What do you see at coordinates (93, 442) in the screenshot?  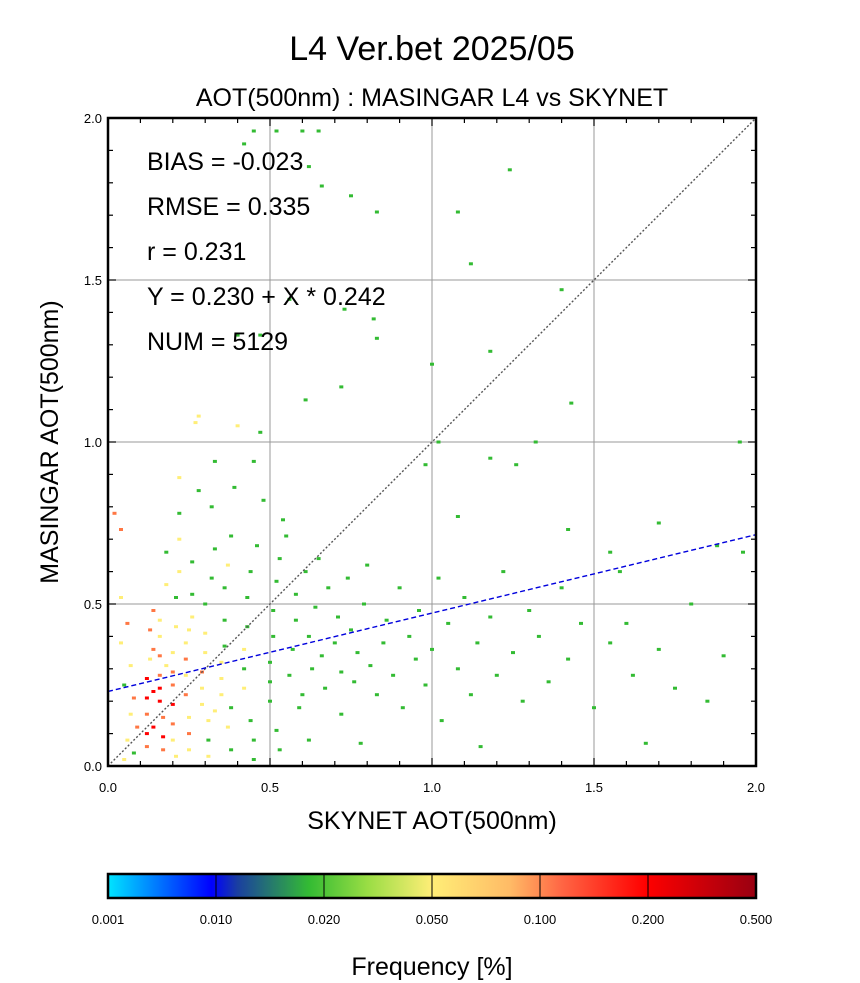 I see `y-tick-label: 1.0` at bounding box center [93, 442].